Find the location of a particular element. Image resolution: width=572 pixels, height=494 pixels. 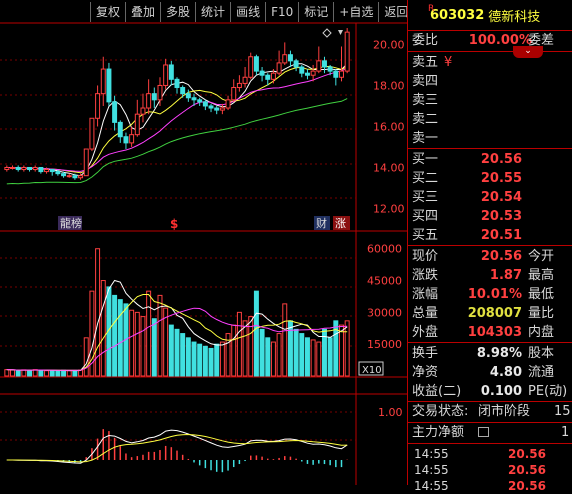

tick-list: 14:55 20.56 14:55 20.56 14:55 20.56 is located at coordinates (490, 469).